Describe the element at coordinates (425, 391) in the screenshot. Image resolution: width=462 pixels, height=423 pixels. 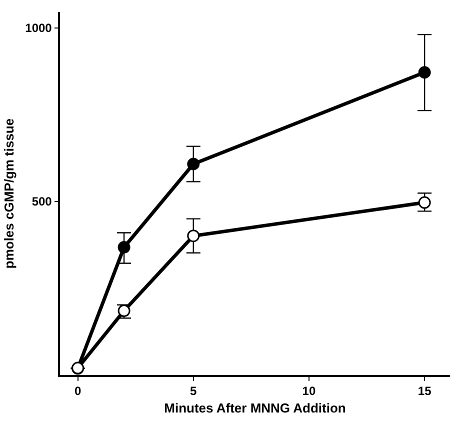
I see `x-tick-label: 15` at that location.